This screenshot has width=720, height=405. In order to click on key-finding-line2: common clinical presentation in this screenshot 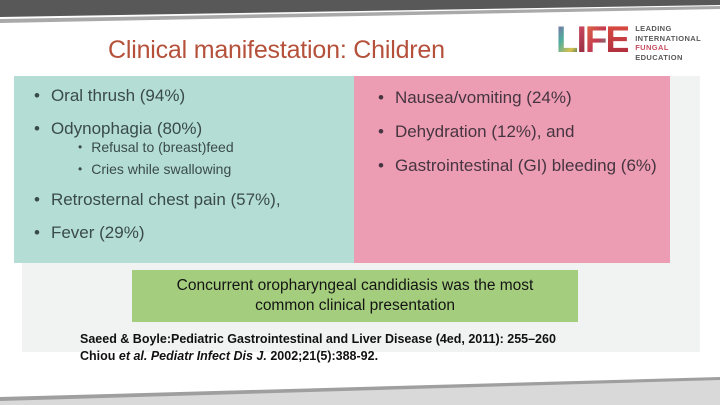, I will do `click(355, 305)`.